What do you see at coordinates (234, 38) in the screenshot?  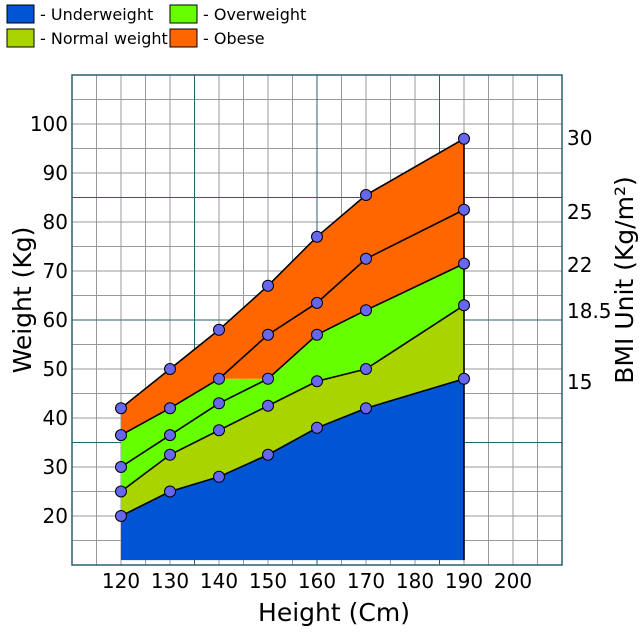 I see `legend-label: - Obese` at bounding box center [234, 38].